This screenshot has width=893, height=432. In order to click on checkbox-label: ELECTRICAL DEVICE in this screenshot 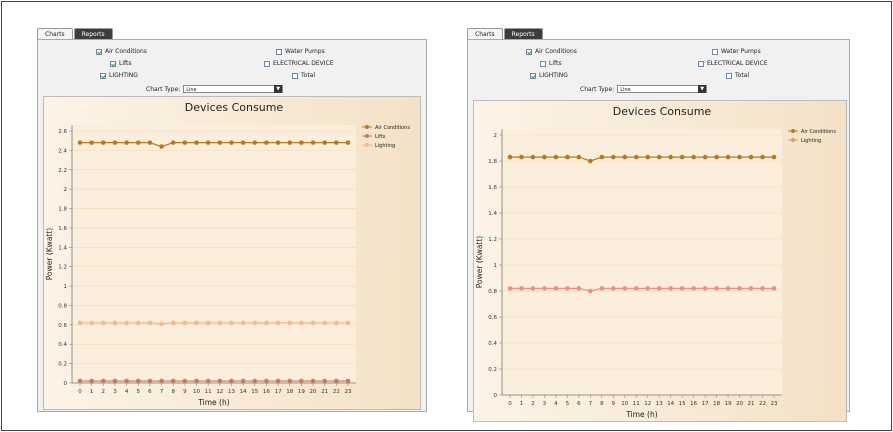, I will do `click(737, 63)`.